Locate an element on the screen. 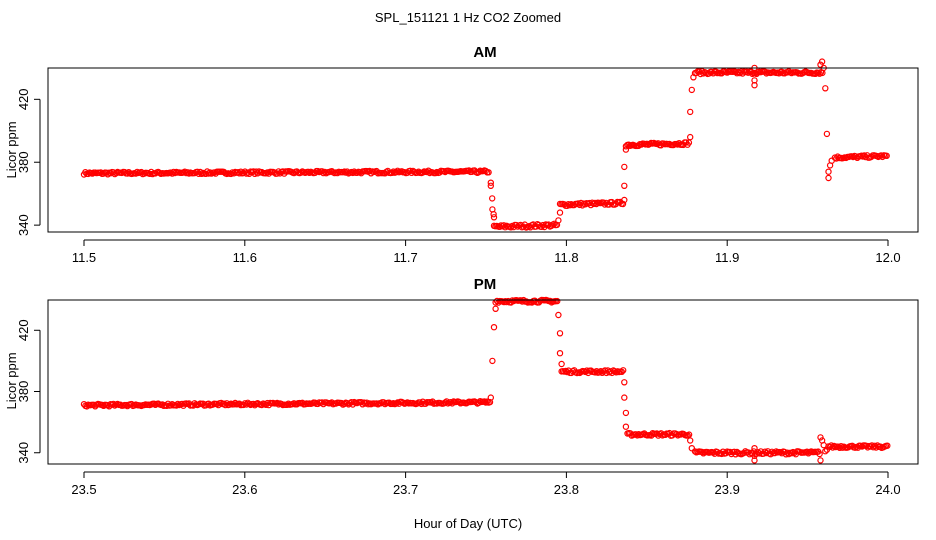  pm-x-tick-label-0: 23.5 is located at coordinates (83, 489).